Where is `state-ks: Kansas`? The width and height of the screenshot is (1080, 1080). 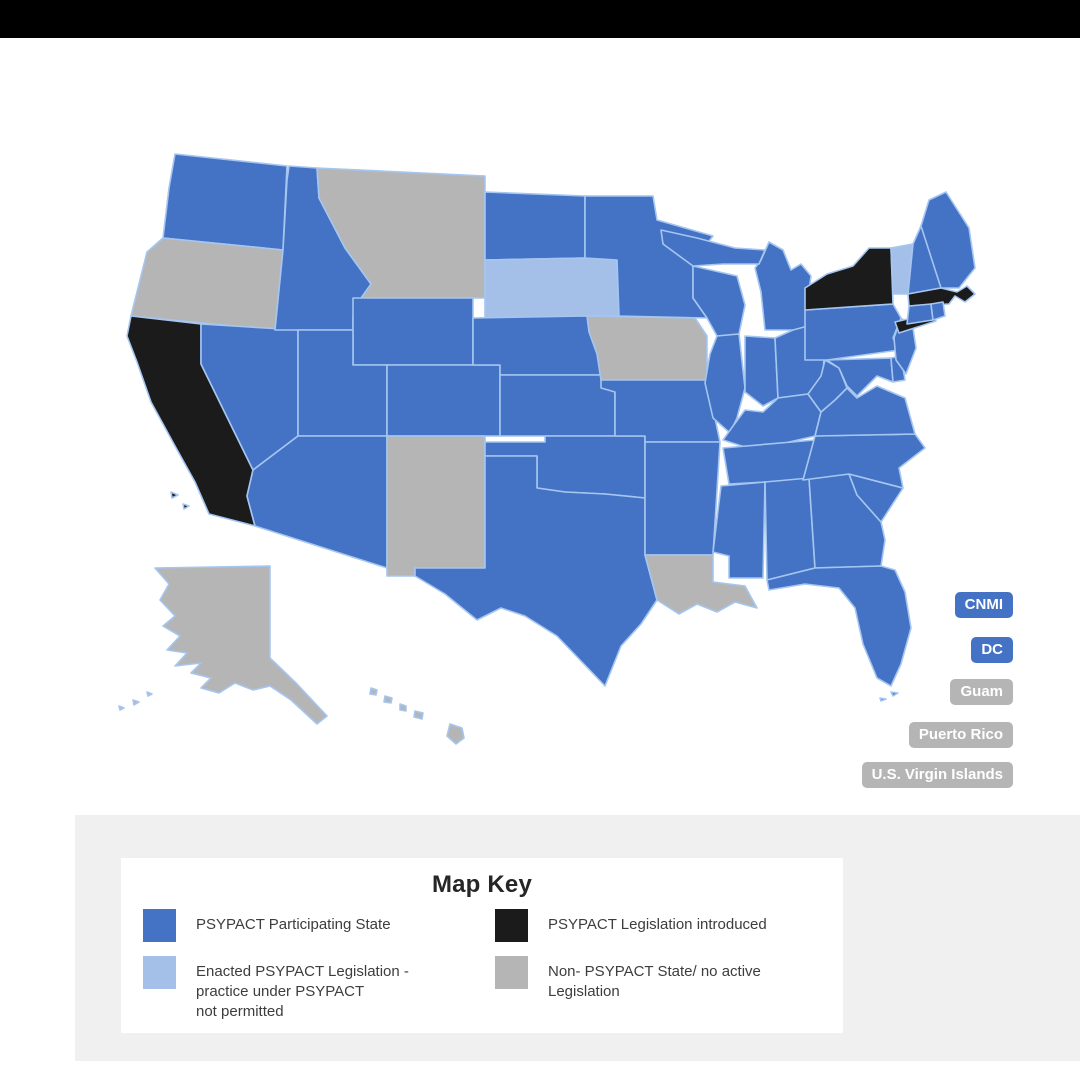
state-ks: Kansas is located at coordinates (557, 405).